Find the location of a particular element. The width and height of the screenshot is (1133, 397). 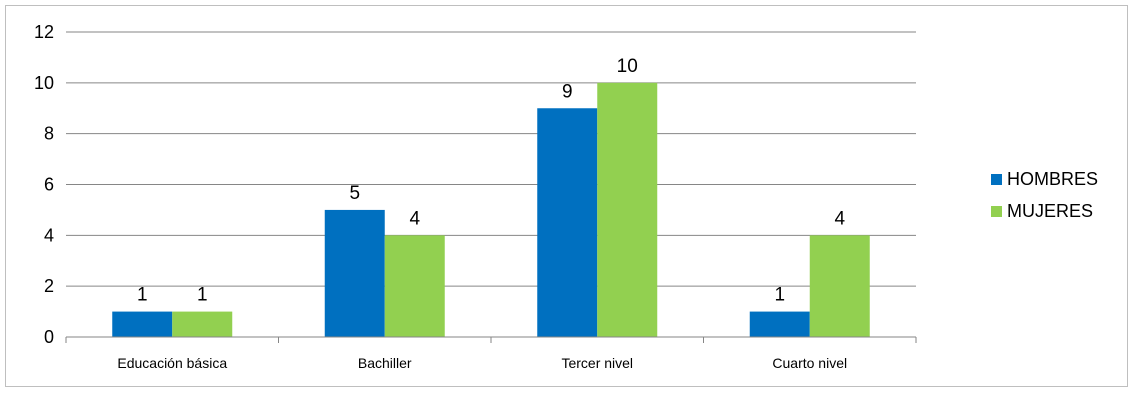

y-axis-tick-labels: 0 2 4 6 8 10 12 is located at coordinates (44, 184).